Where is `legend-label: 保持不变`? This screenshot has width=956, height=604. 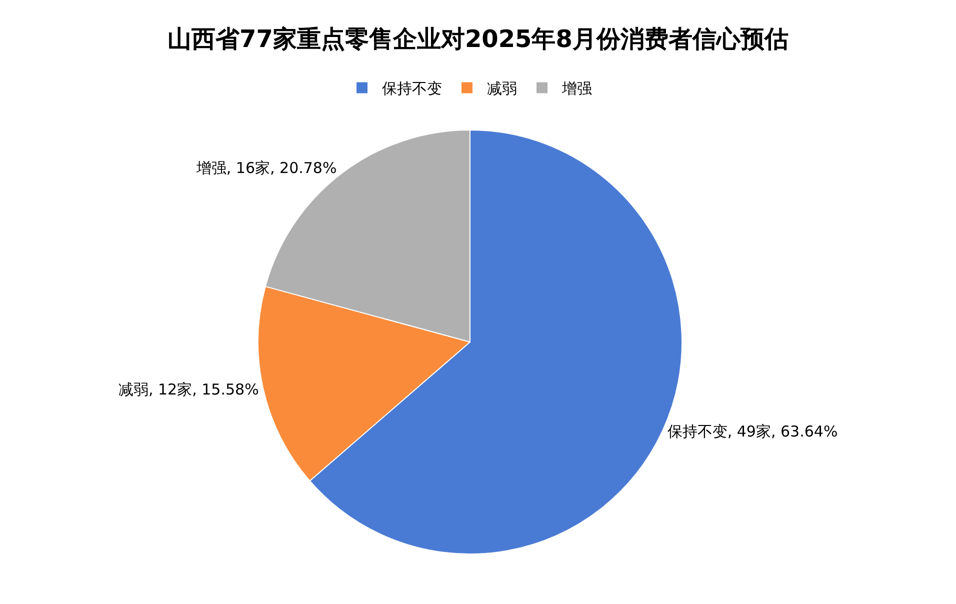 legend-label: 保持不变 is located at coordinates (412, 89).